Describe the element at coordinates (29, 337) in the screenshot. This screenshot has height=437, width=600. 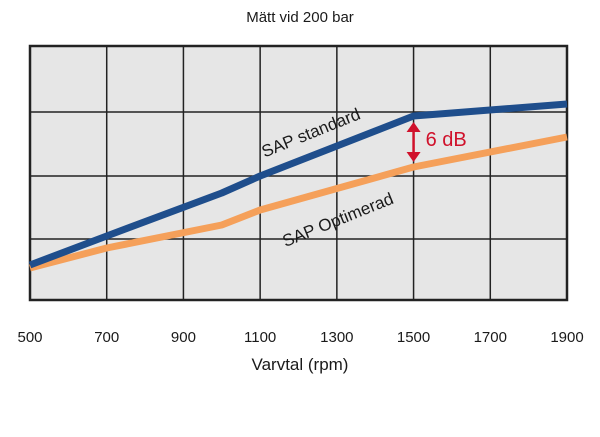
I see `x-tick-label: 500` at that location.